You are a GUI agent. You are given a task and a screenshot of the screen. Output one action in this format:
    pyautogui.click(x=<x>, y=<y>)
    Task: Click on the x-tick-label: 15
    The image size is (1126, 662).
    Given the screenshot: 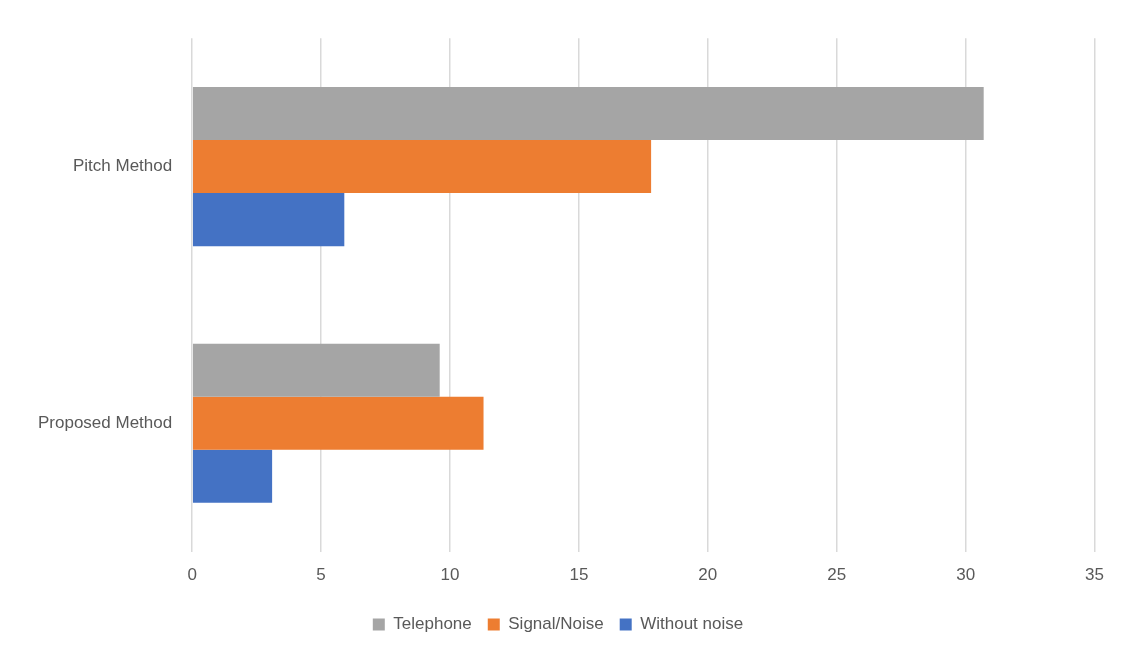 What is the action you would take?
    pyautogui.click(x=579, y=575)
    